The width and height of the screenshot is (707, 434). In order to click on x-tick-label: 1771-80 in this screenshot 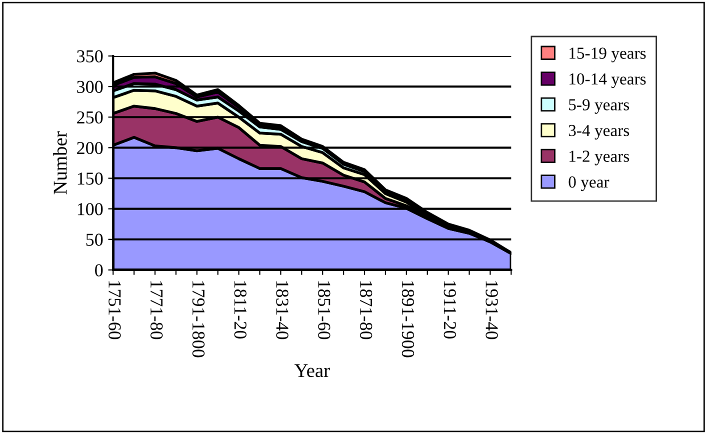, I will do `click(156, 310)`.